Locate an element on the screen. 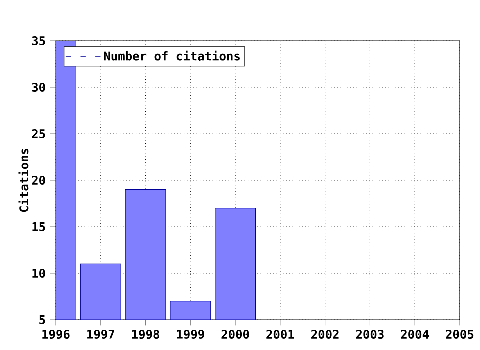 The height and width of the screenshot is (350, 480). x-tick-label: 1999 is located at coordinates (190, 334).